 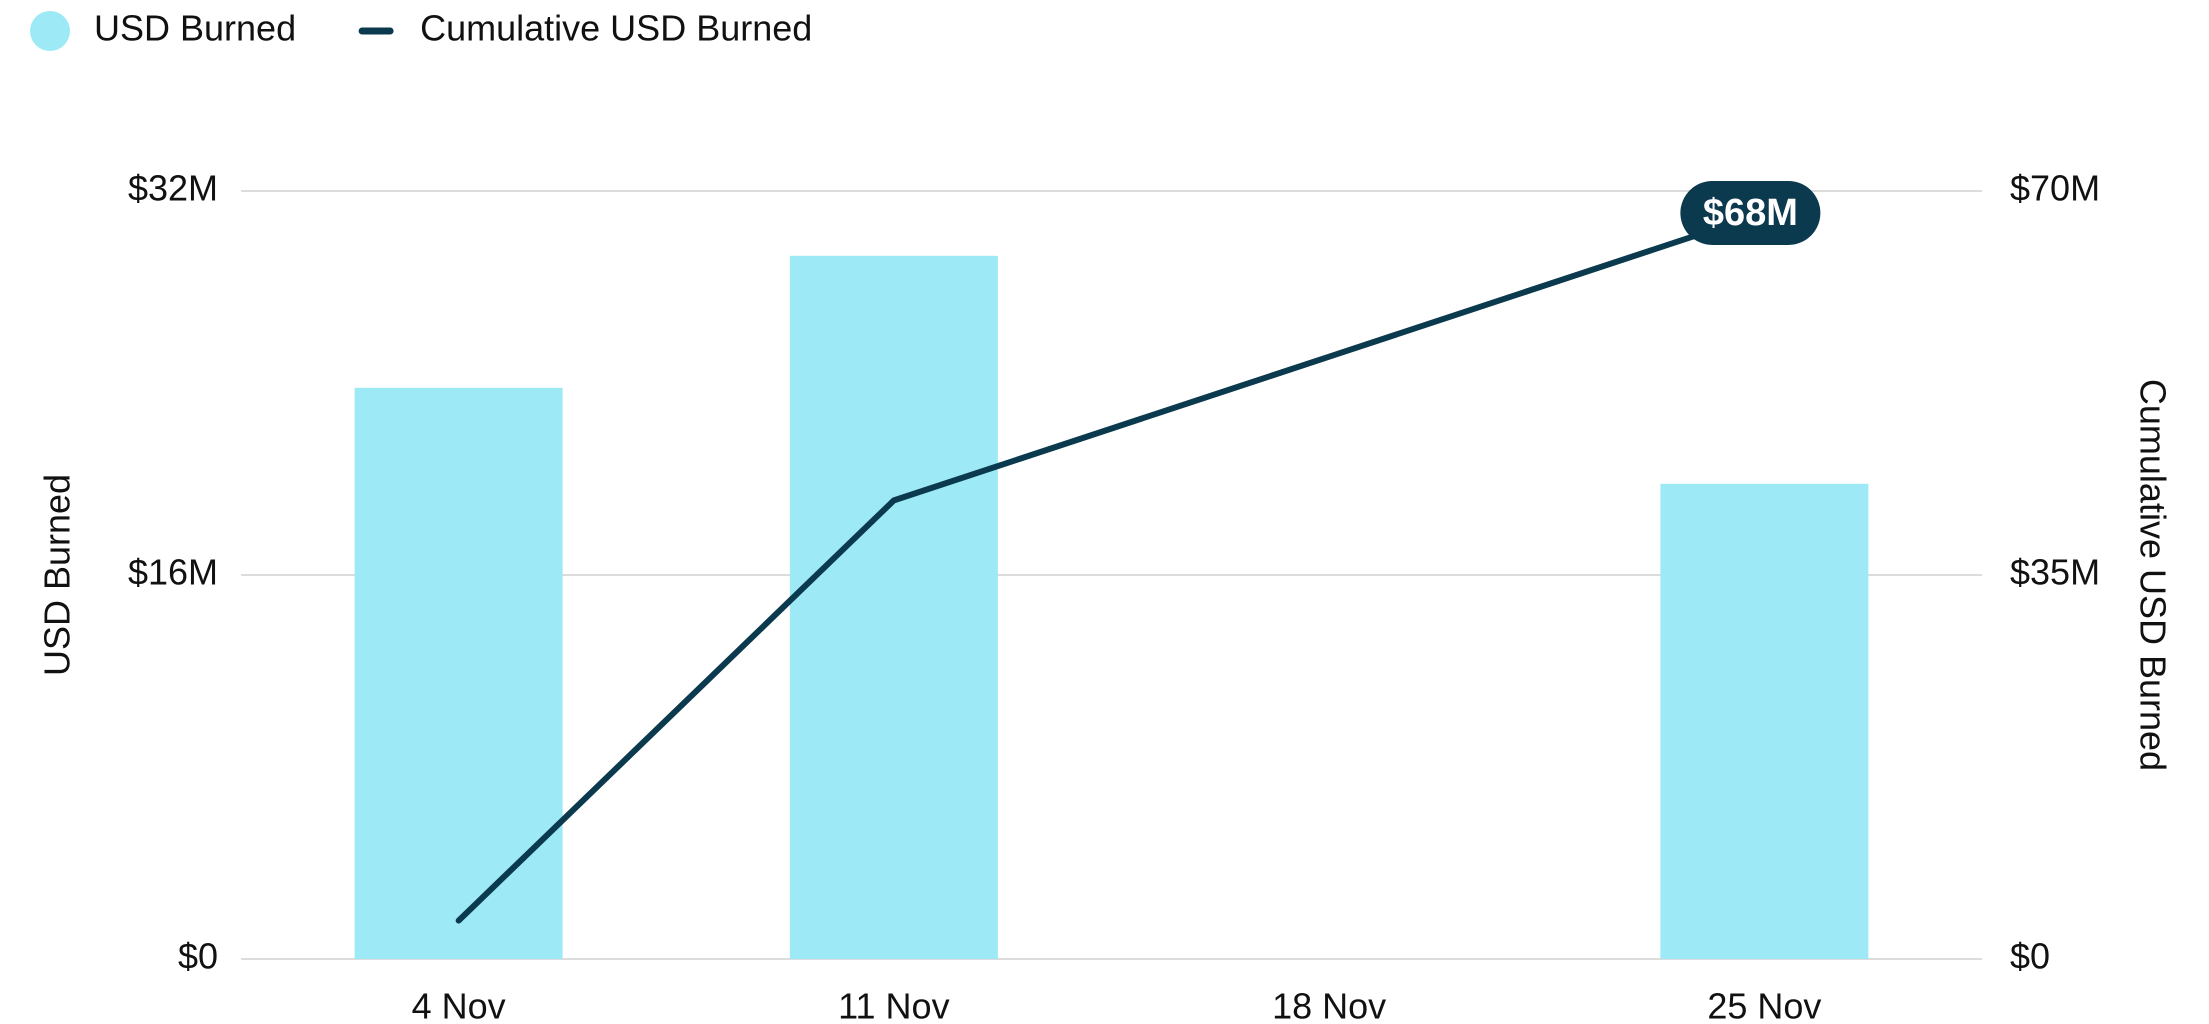 What do you see at coordinates (893, 1005) in the screenshot?
I see `x-tick-label: 11 Nov` at bounding box center [893, 1005].